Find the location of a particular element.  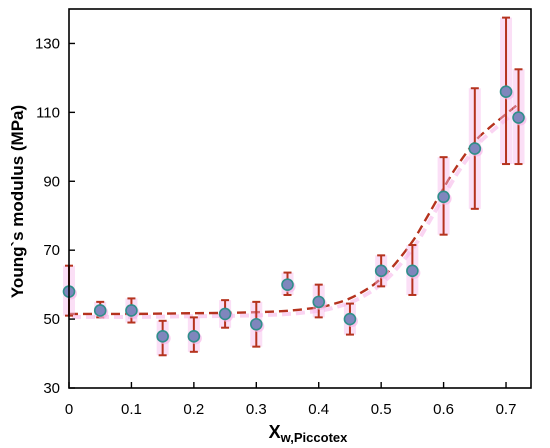

y-tick-label: 30 is located at coordinates (51, 388).